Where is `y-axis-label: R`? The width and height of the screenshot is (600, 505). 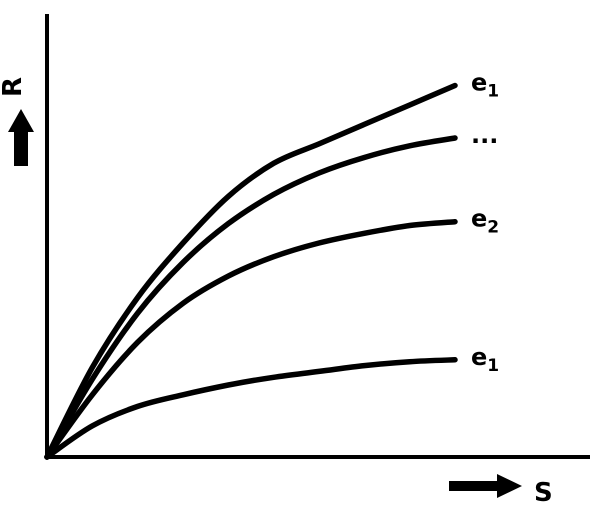 y-axis-label: R is located at coordinates (14, 87).